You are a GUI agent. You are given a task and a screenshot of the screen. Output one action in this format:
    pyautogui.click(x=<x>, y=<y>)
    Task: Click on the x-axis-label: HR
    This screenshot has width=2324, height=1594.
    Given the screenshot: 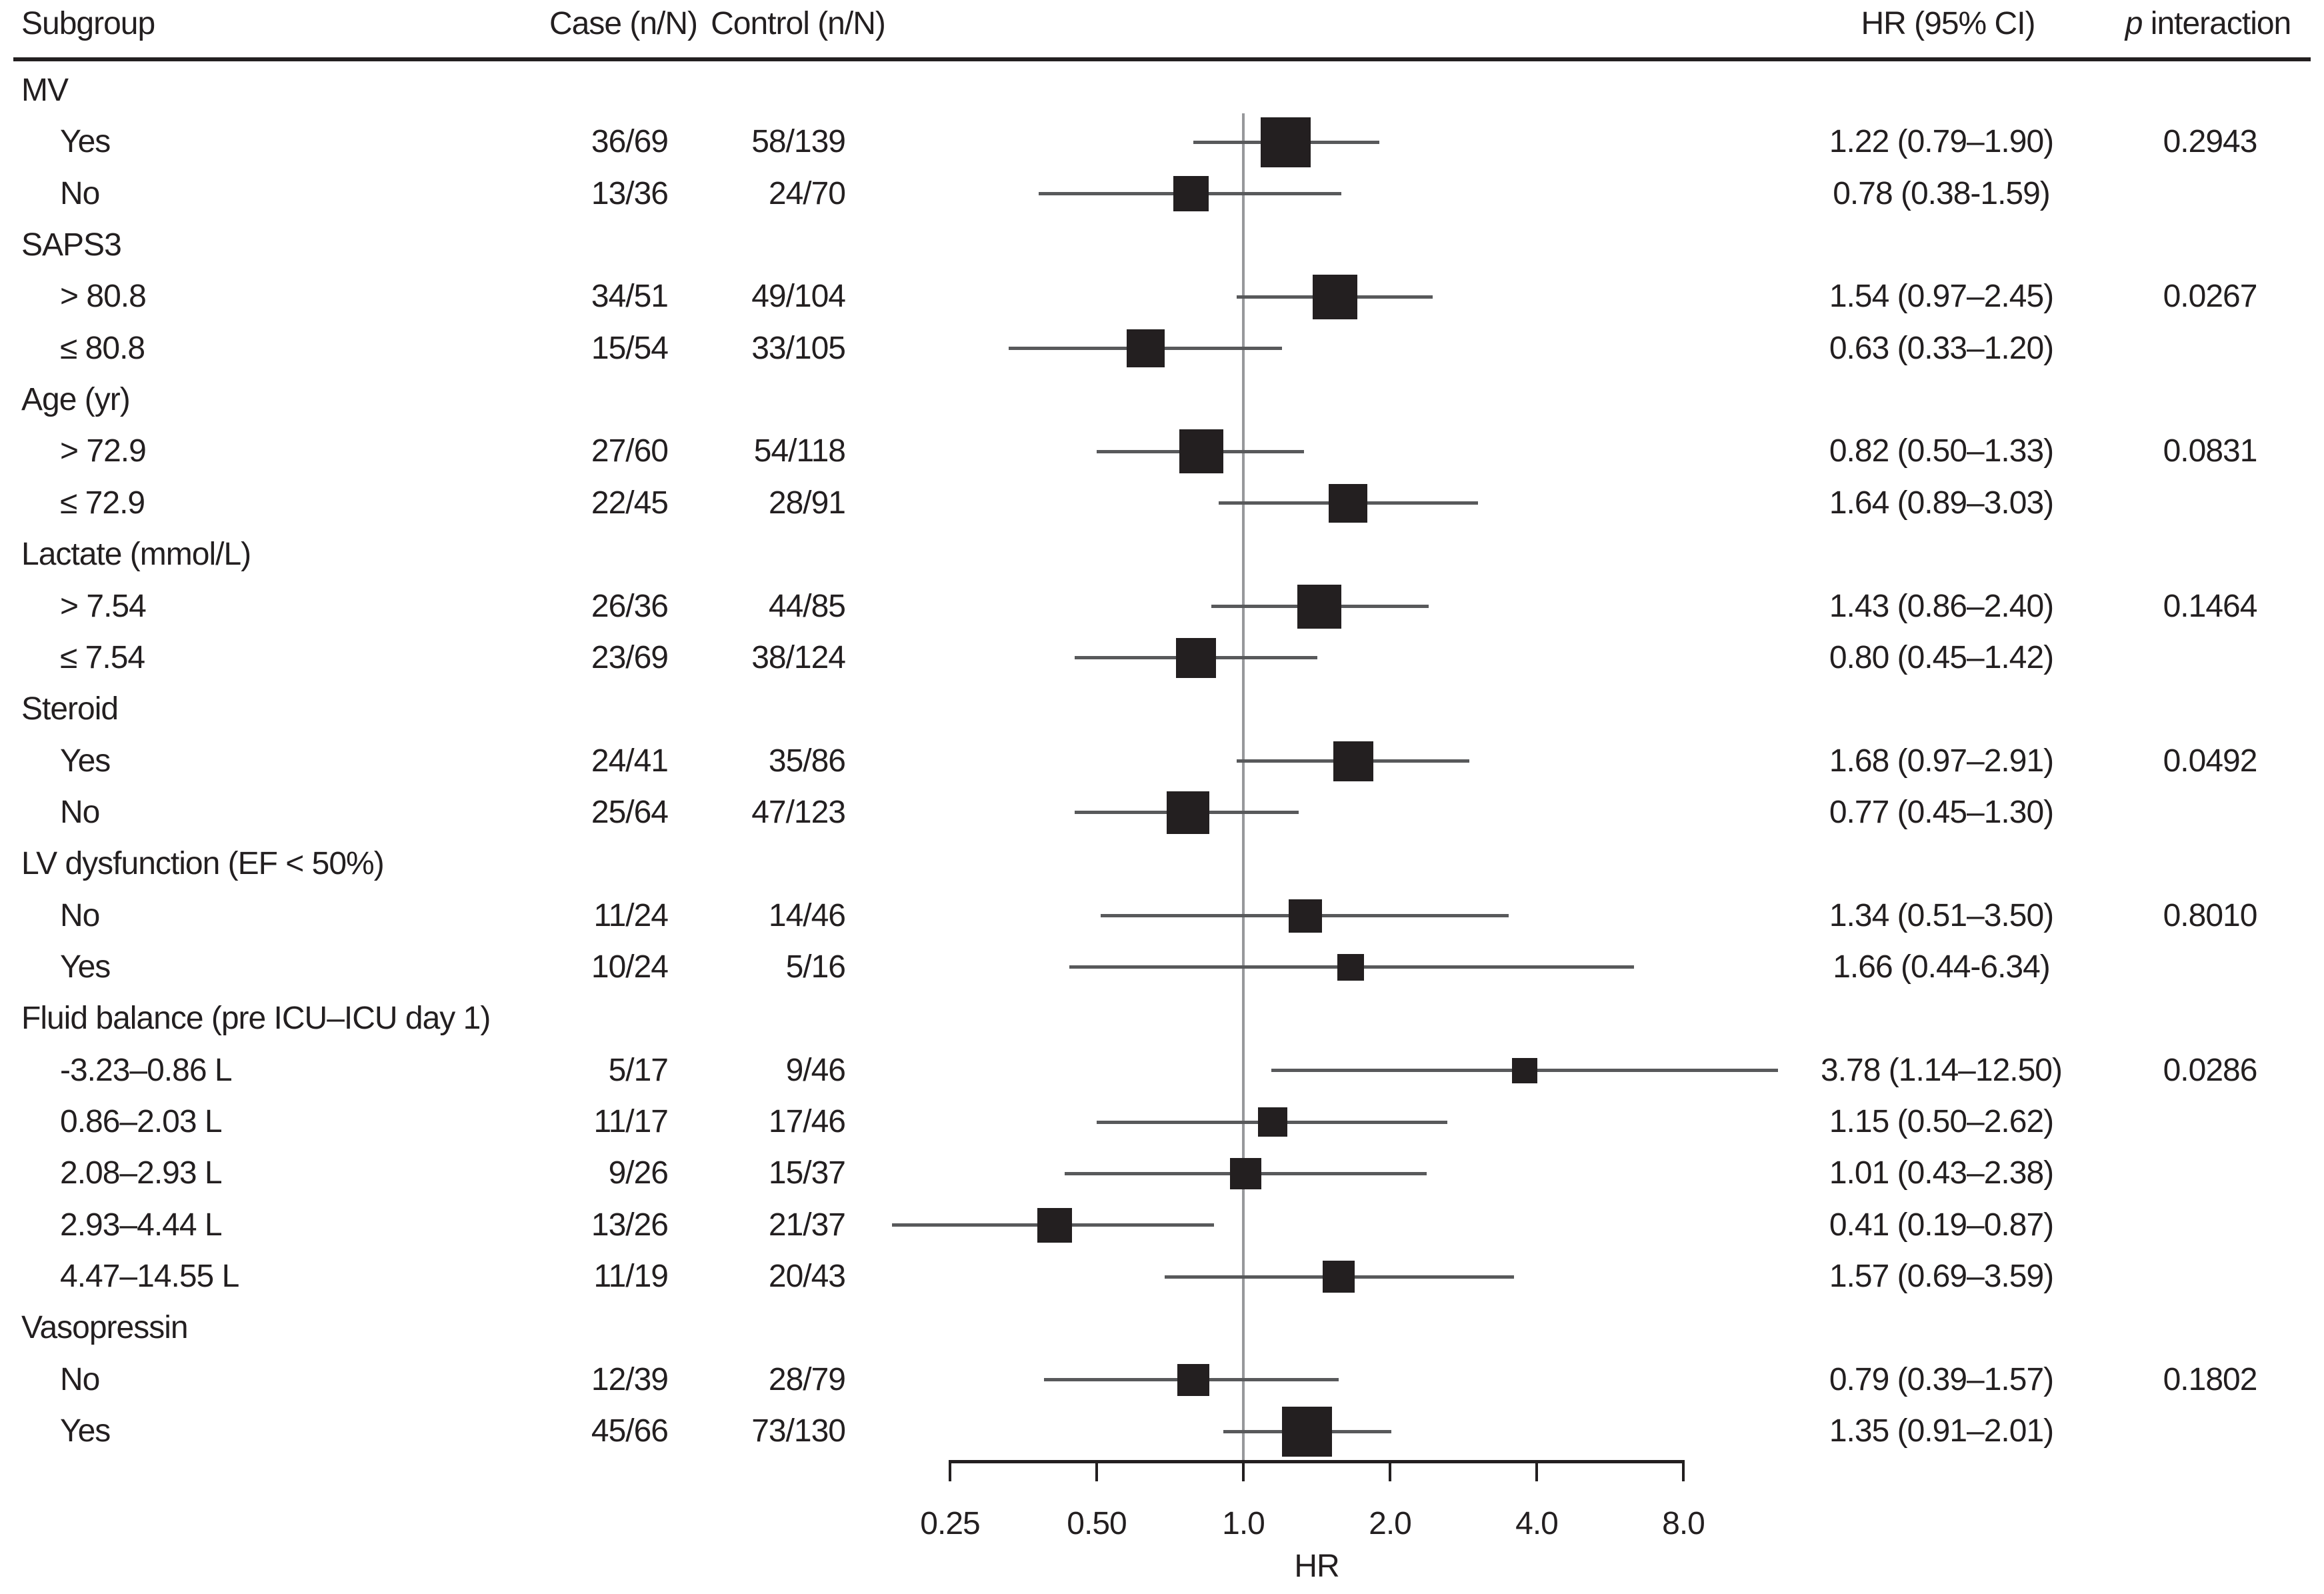 What is the action you would take?
    pyautogui.click(x=1316, y=1566)
    